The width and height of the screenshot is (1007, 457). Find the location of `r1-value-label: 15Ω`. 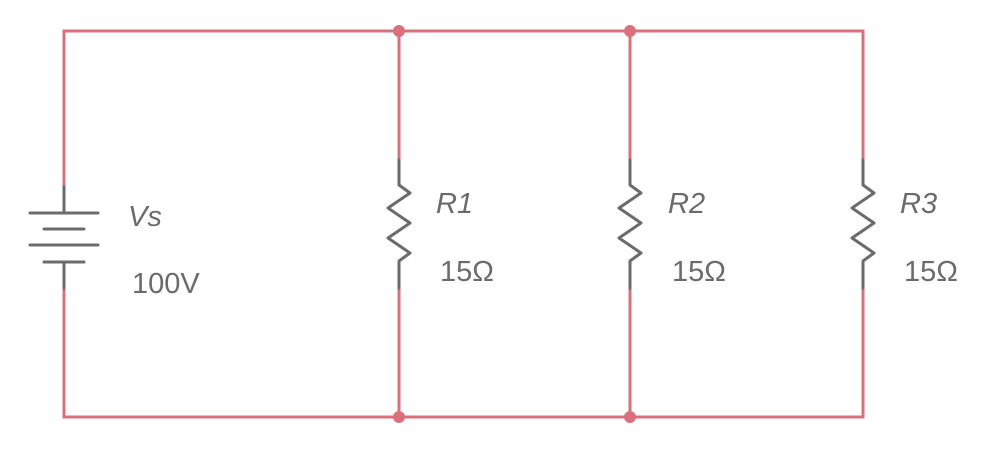

r1-value-label: 15Ω is located at coordinates (467, 272).